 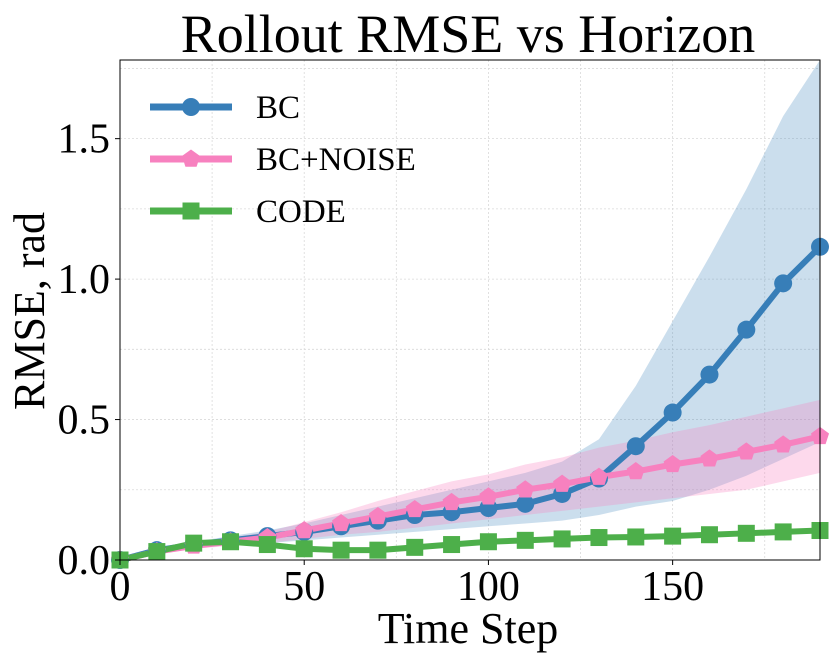 I want to click on legend: BC BC+NOISE CODE, so click(x=283, y=160).